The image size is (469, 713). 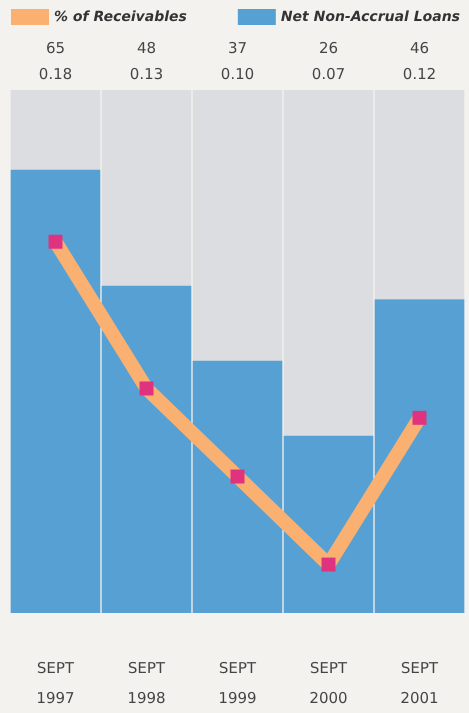 What do you see at coordinates (419, 683) in the screenshot?
I see `x-tick-label: SEPT 2001` at bounding box center [419, 683].